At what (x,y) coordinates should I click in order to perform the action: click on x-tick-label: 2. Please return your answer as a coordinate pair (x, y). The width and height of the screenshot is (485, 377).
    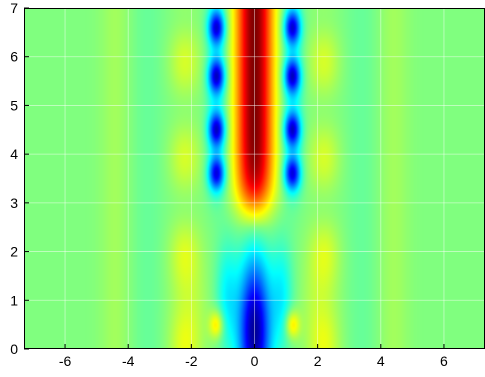
    Looking at the image, I should click on (318, 361).